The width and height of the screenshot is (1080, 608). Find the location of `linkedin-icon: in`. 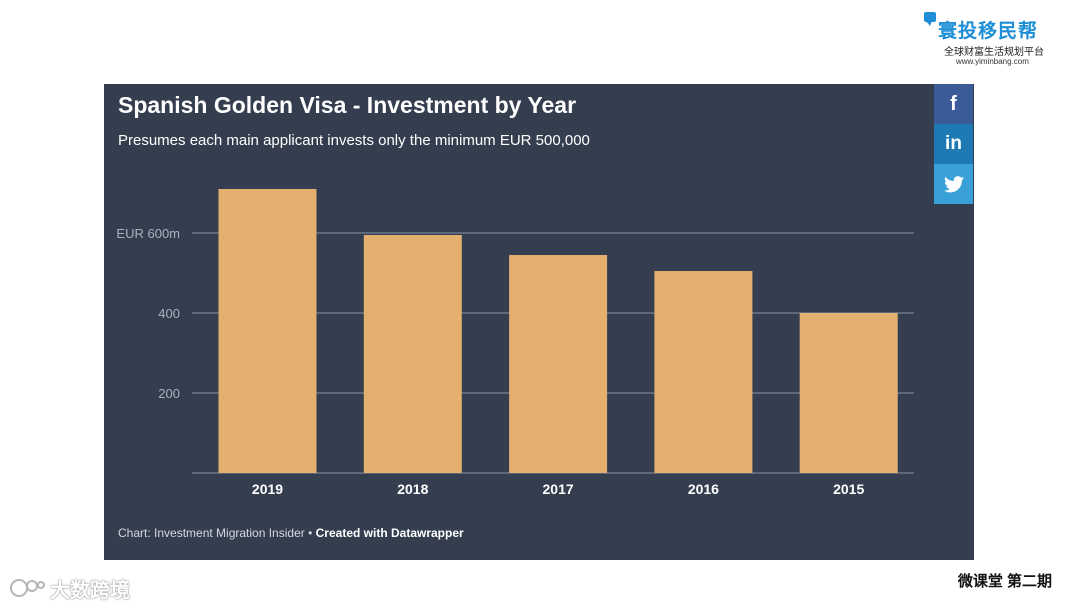

linkedin-icon: in is located at coordinates (953, 143).